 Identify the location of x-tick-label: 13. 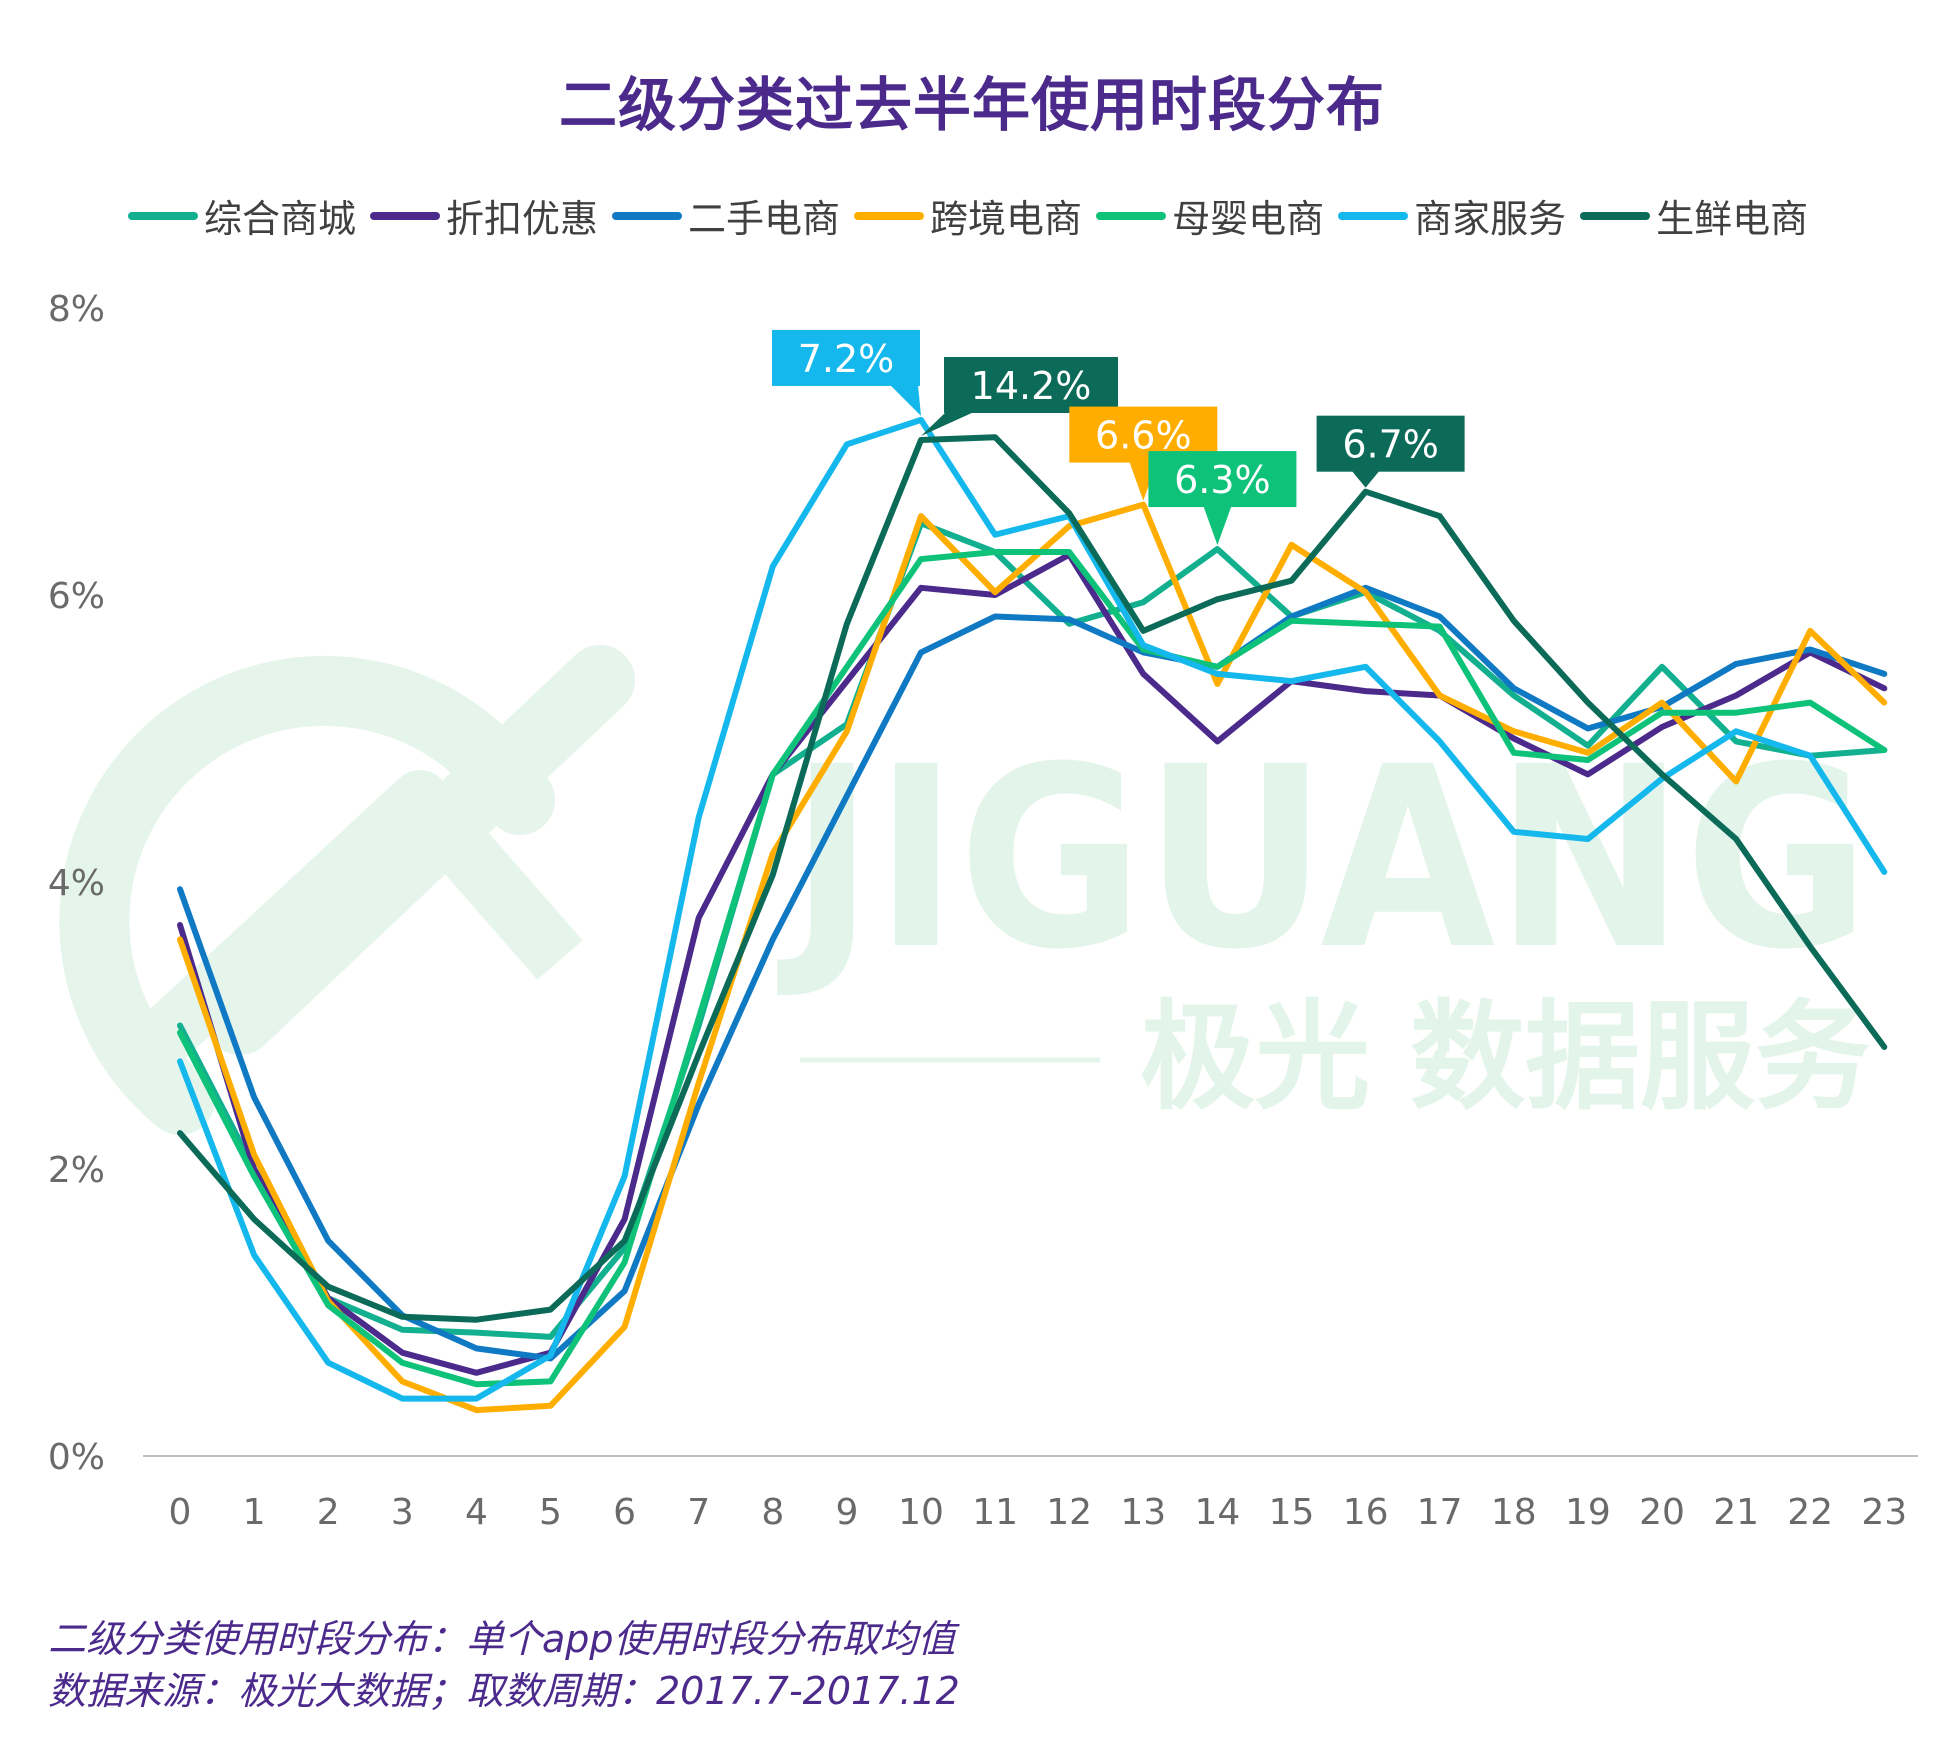
(1143, 1512).